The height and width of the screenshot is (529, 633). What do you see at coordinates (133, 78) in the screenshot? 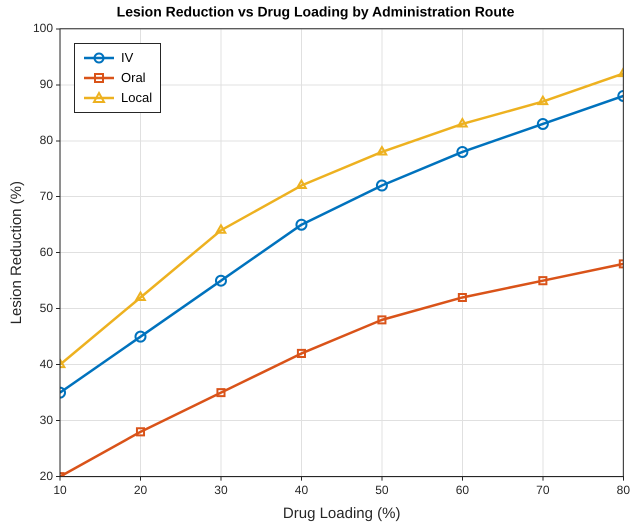
I see `legend-label: Oral` at bounding box center [133, 78].